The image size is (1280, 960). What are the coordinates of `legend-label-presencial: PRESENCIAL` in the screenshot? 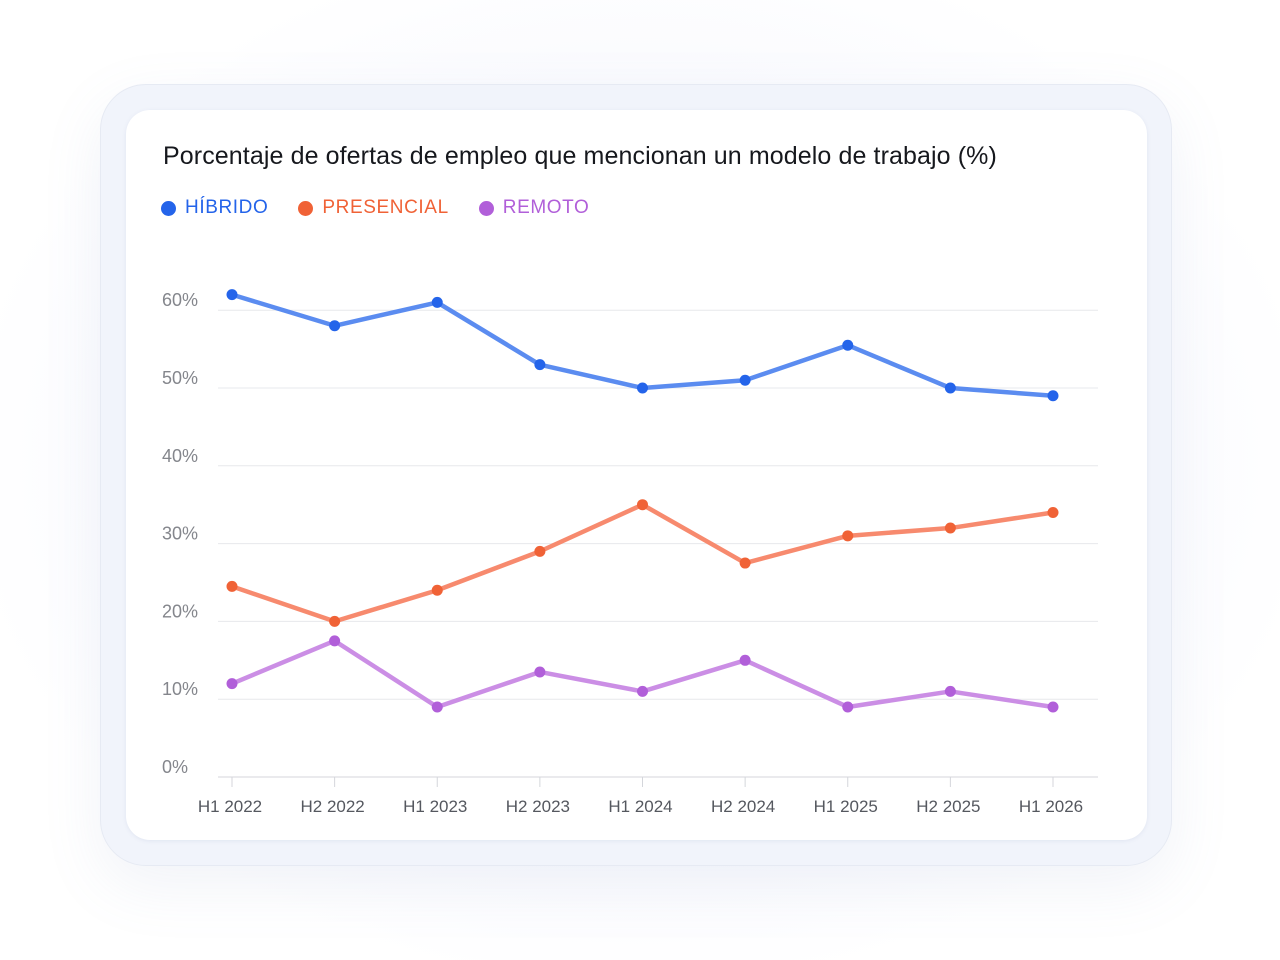 It's located at (385, 207).